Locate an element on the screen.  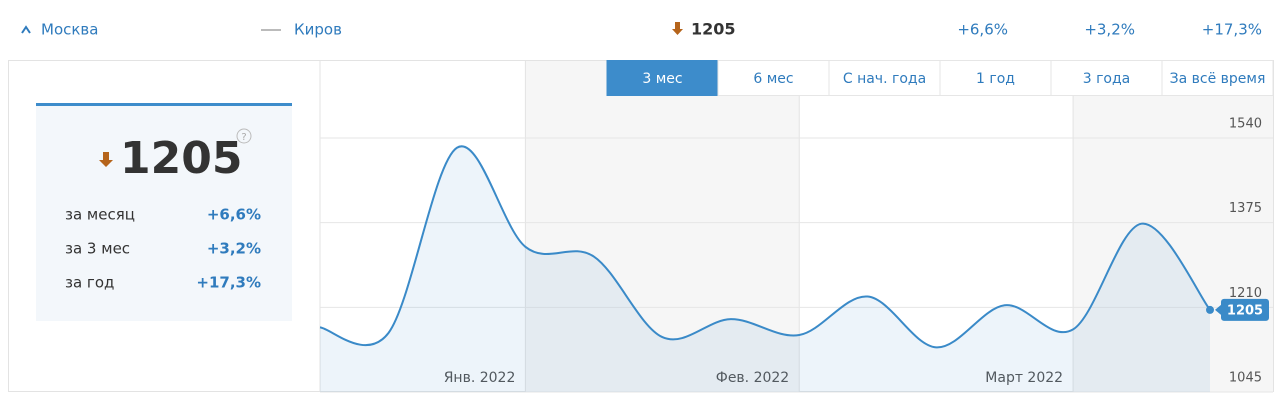
row-change: +17,3% is located at coordinates (228, 283).